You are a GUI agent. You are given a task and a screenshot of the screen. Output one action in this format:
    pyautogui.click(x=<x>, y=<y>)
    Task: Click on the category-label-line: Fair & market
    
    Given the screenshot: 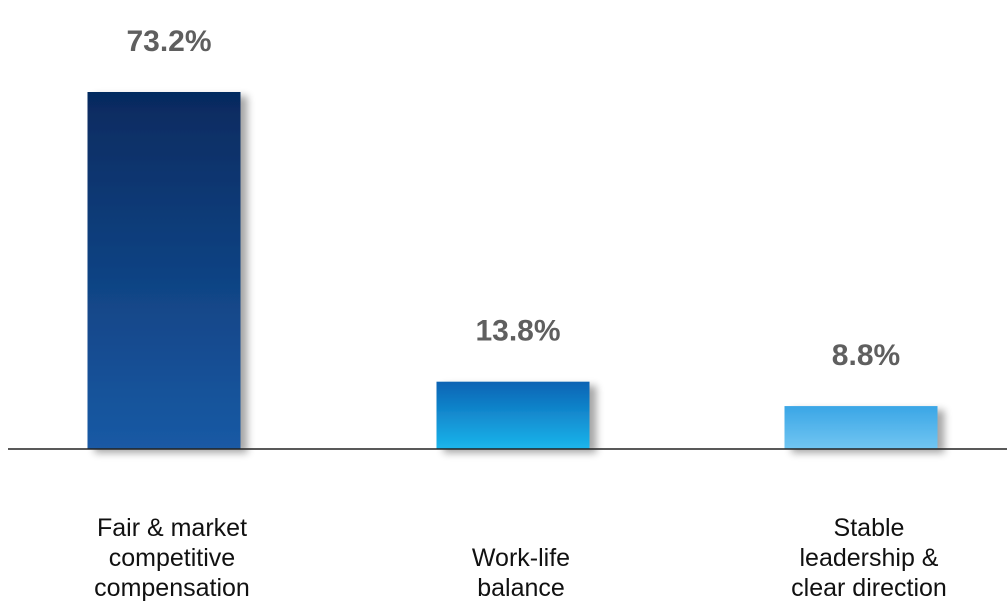 What is the action you would take?
    pyautogui.click(x=172, y=528)
    